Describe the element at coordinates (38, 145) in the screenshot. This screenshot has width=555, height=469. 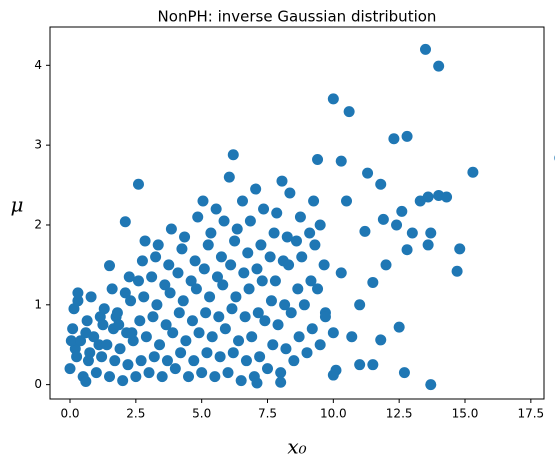
I see `y-tick-label: 3` at that location.